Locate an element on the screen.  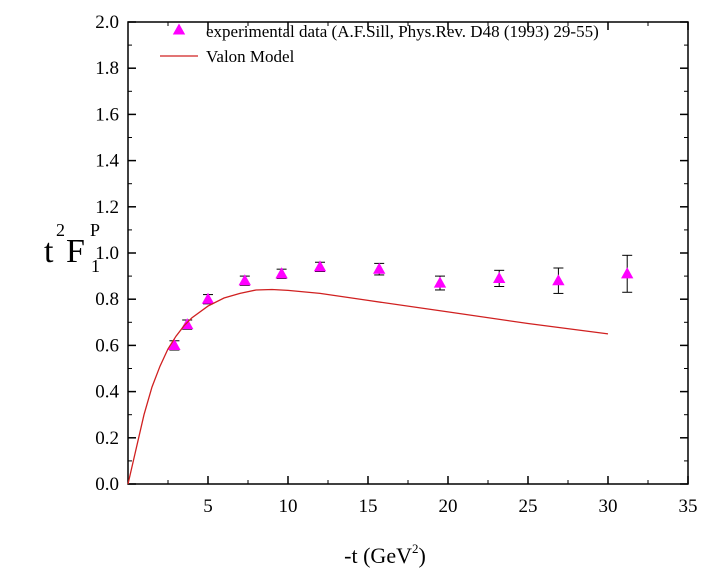
x-tick-label: 10 is located at coordinates (288, 506).